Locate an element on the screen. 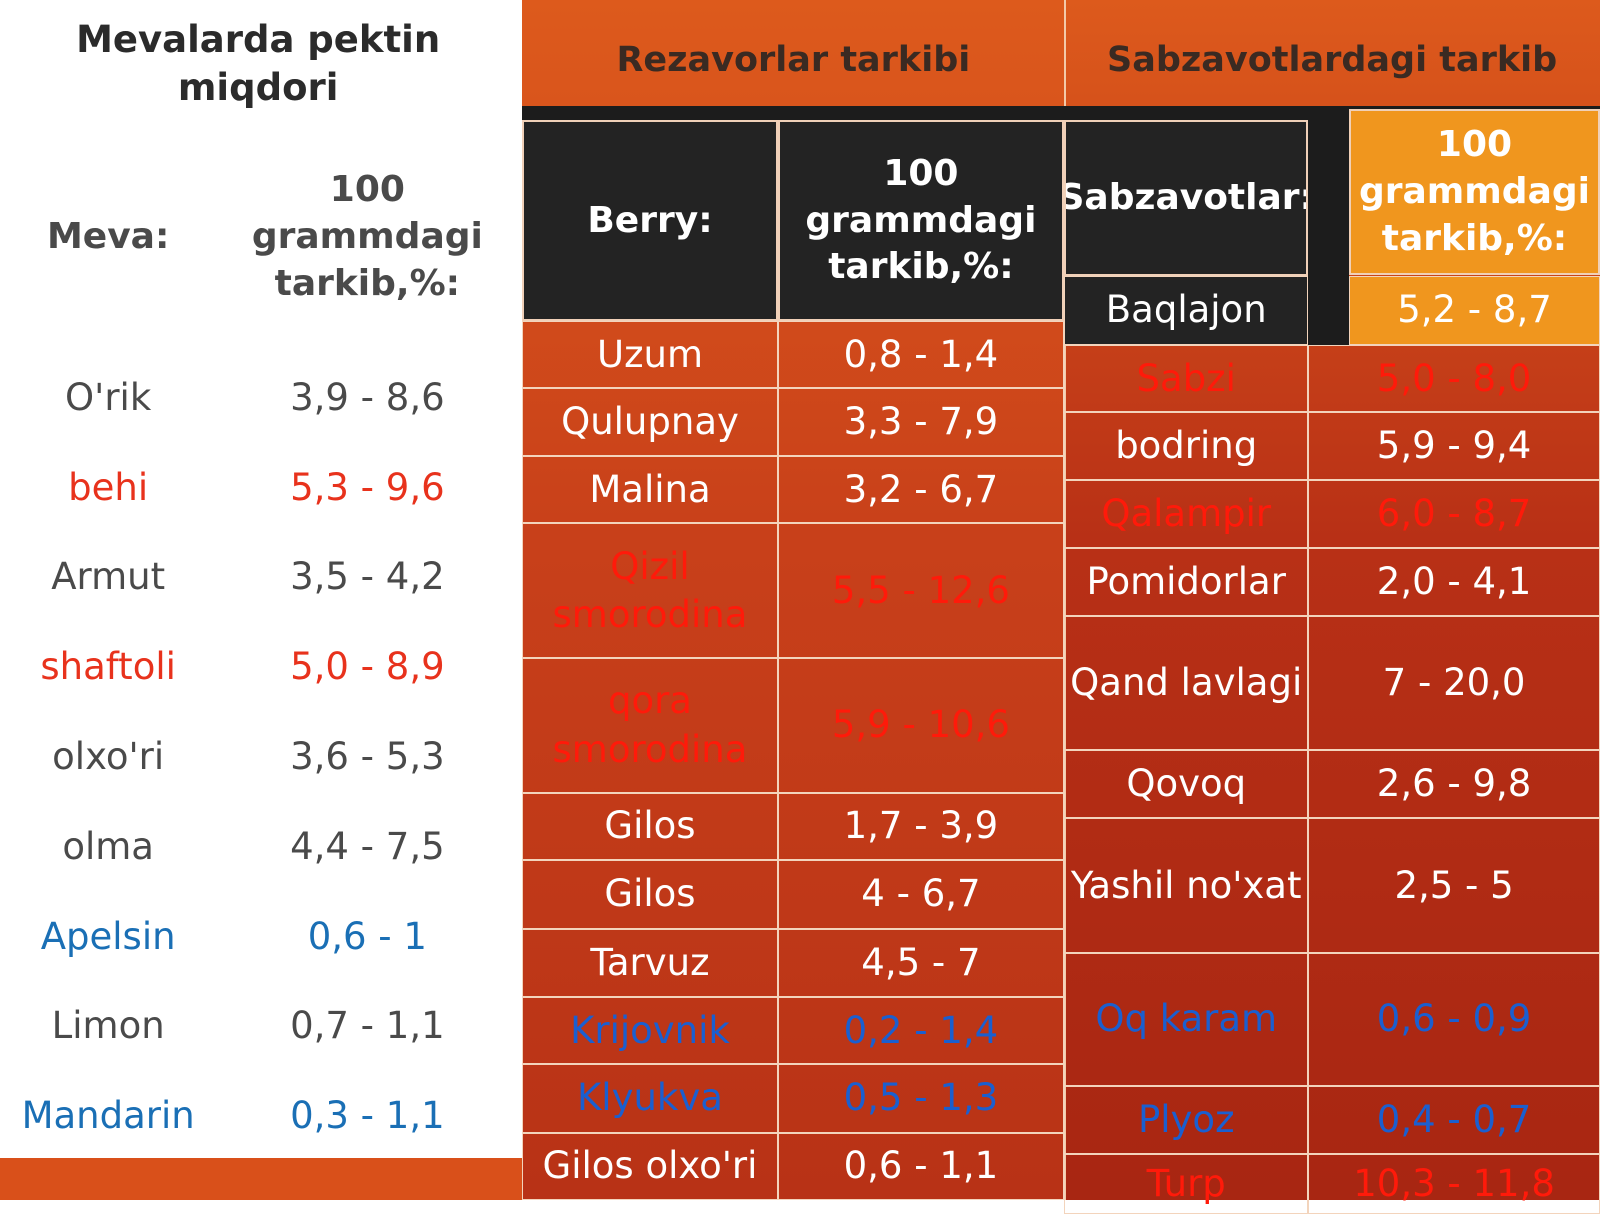 The width and height of the screenshot is (1600, 1214). fruit-value: 3,5 - 4,2 is located at coordinates (367, 577).